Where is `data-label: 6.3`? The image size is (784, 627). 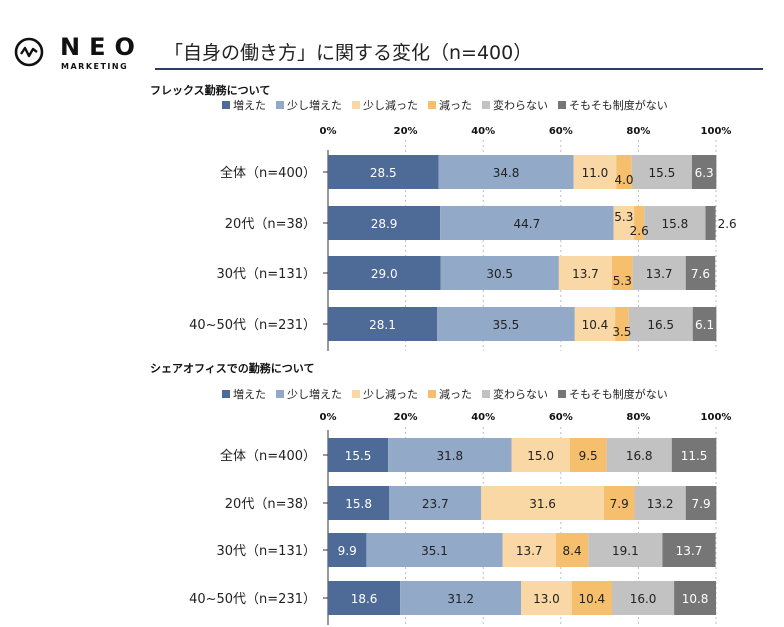 data-label: 6.3 is located at coordinates (704, 173).